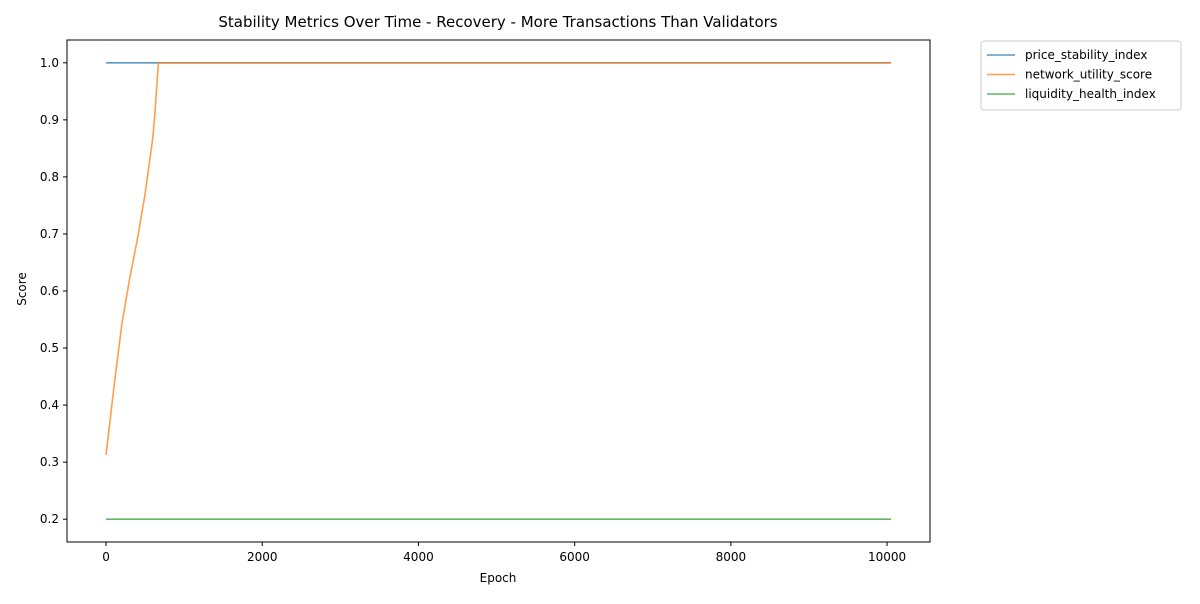 The height and width of the screenshot is (604, 1200). Describe the element at coordinates (504, 553) in the screenshot. I see `x-axis: 0 2000 4000 6000 8000 10000` at that location.